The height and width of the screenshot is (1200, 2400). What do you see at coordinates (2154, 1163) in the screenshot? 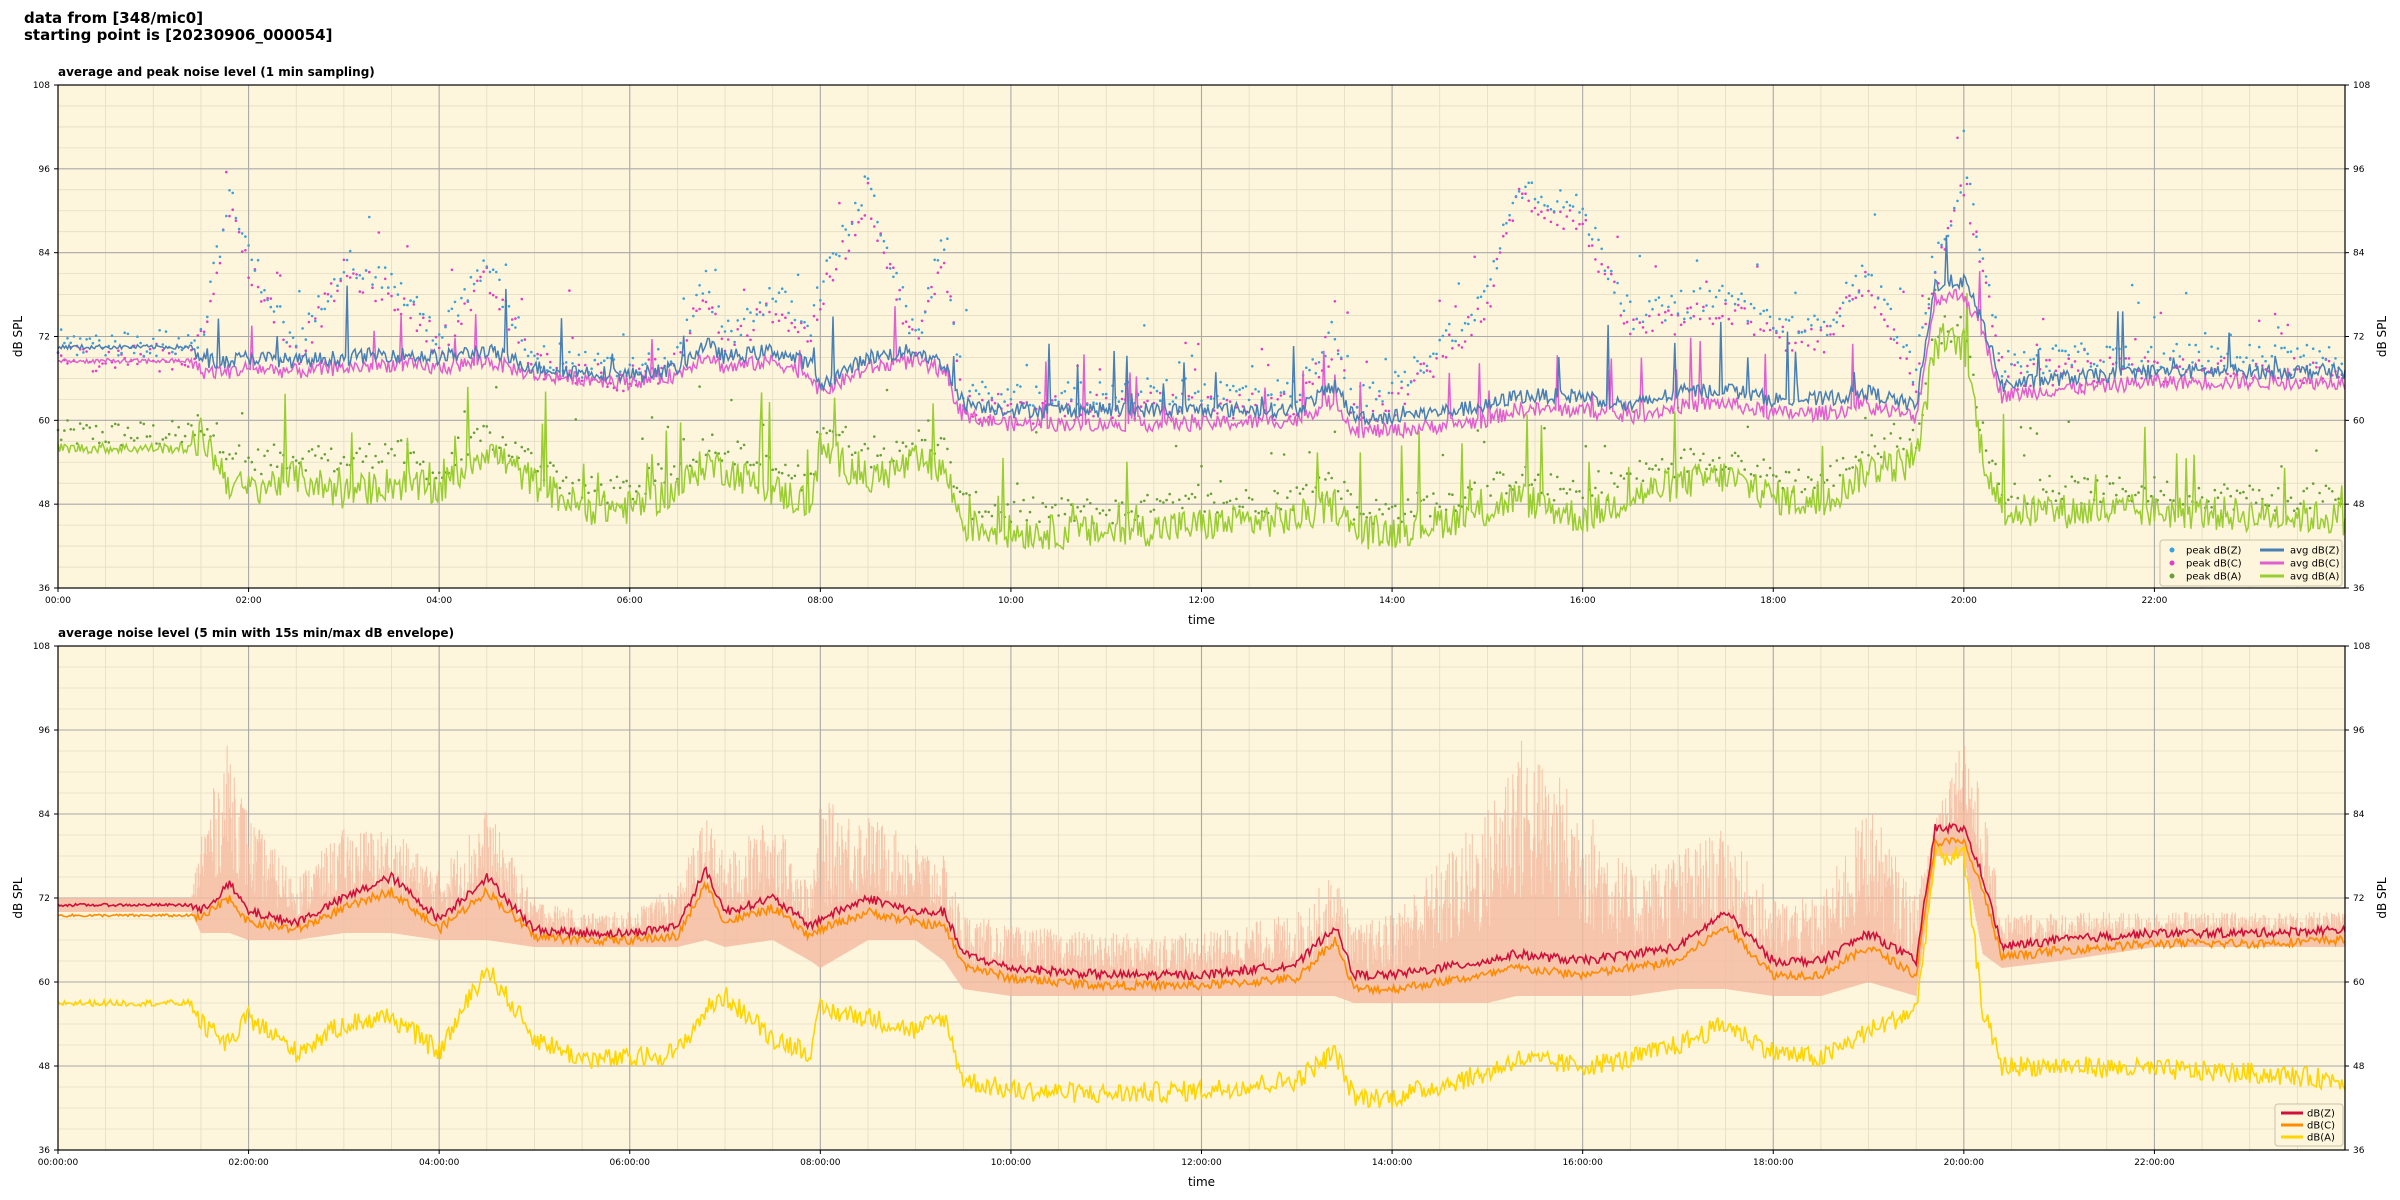
I see `xtick-label: 22:00:00` at bounding box center [2154, 1163].